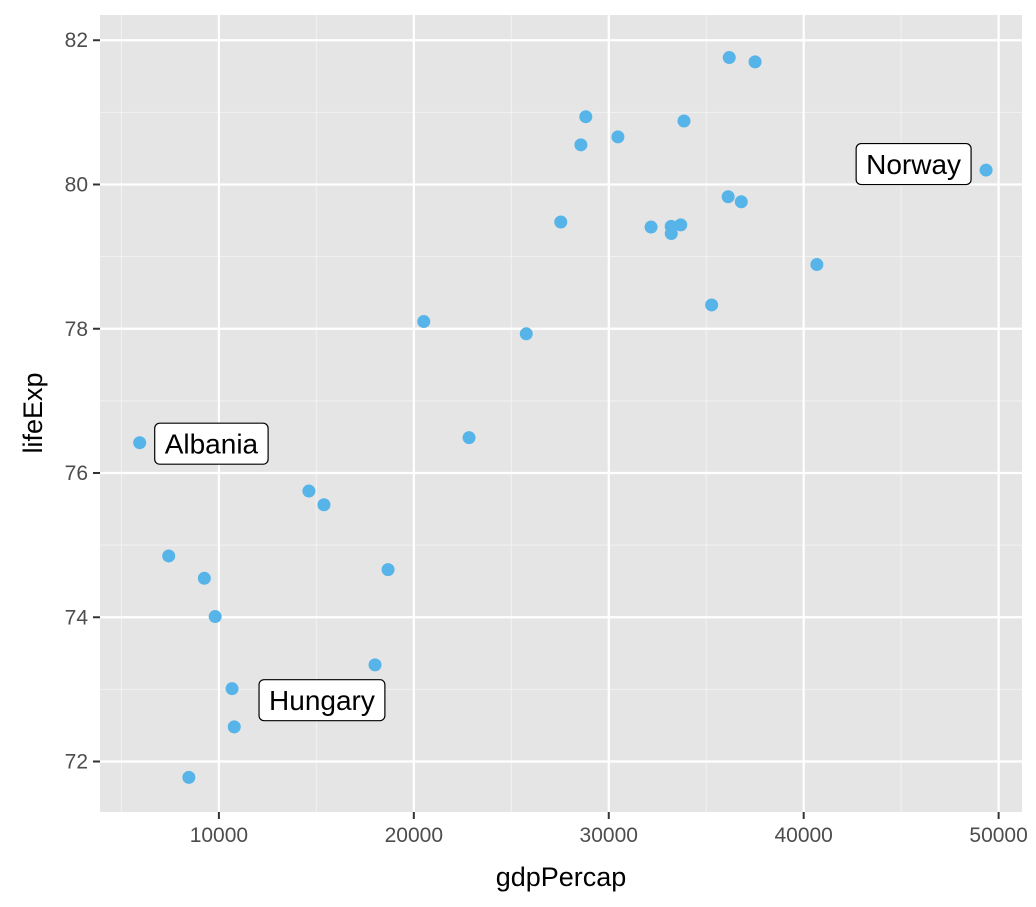 The image size is (1036, 907). What do you see at coordinates (609, 835) in the screenshot?
I see `x-tick-label: 30000` at bounding box center [609, 835].